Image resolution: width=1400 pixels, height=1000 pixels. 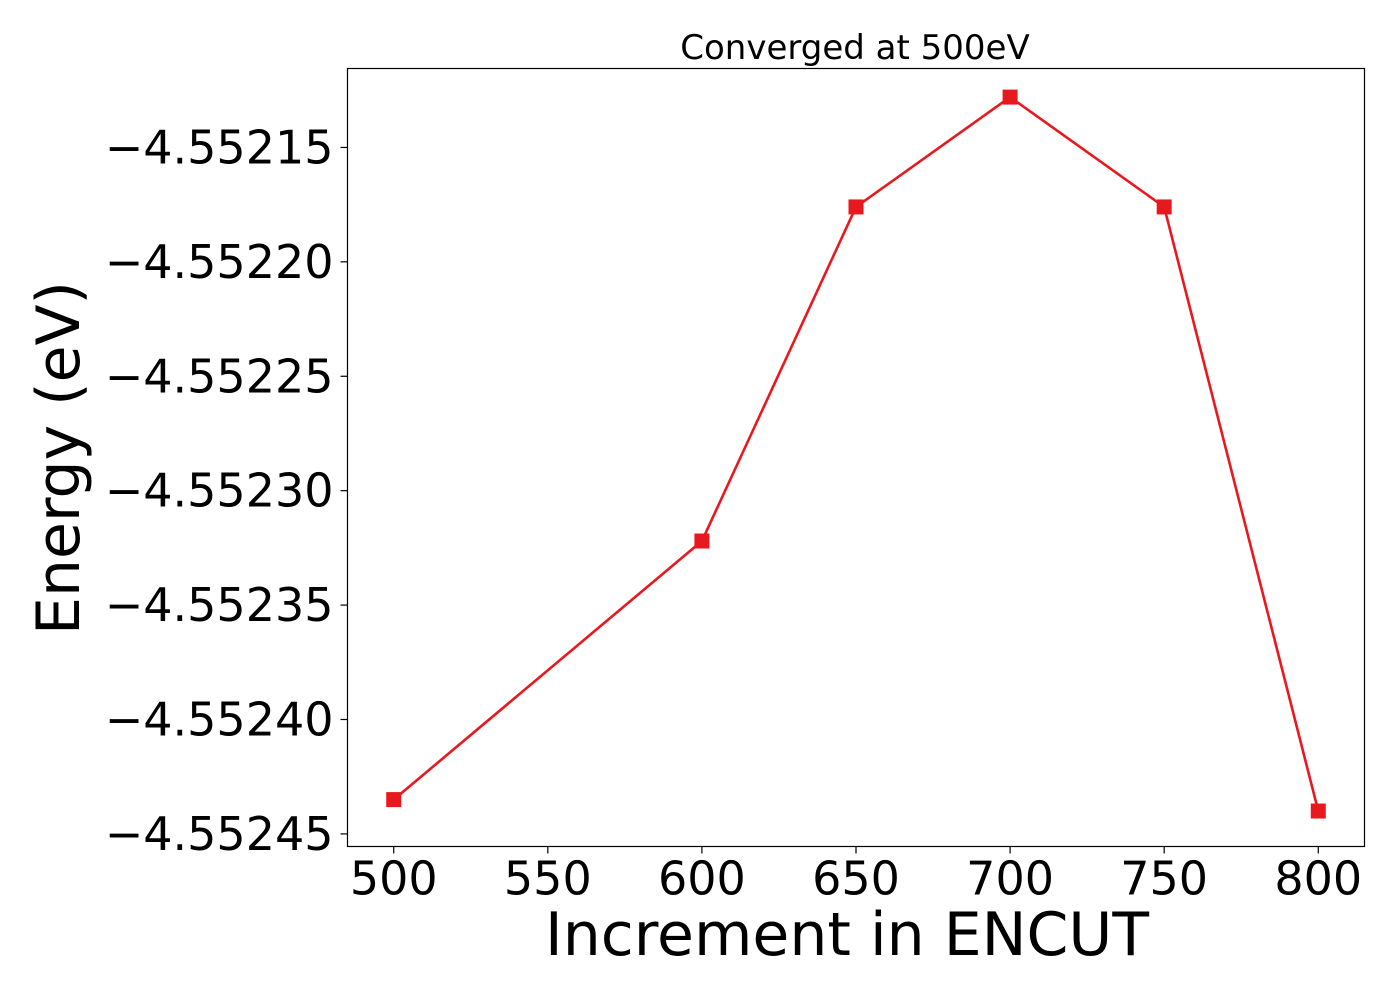 I want to click on y-axis-label: Energy (eV), so click(x=59, y=458).